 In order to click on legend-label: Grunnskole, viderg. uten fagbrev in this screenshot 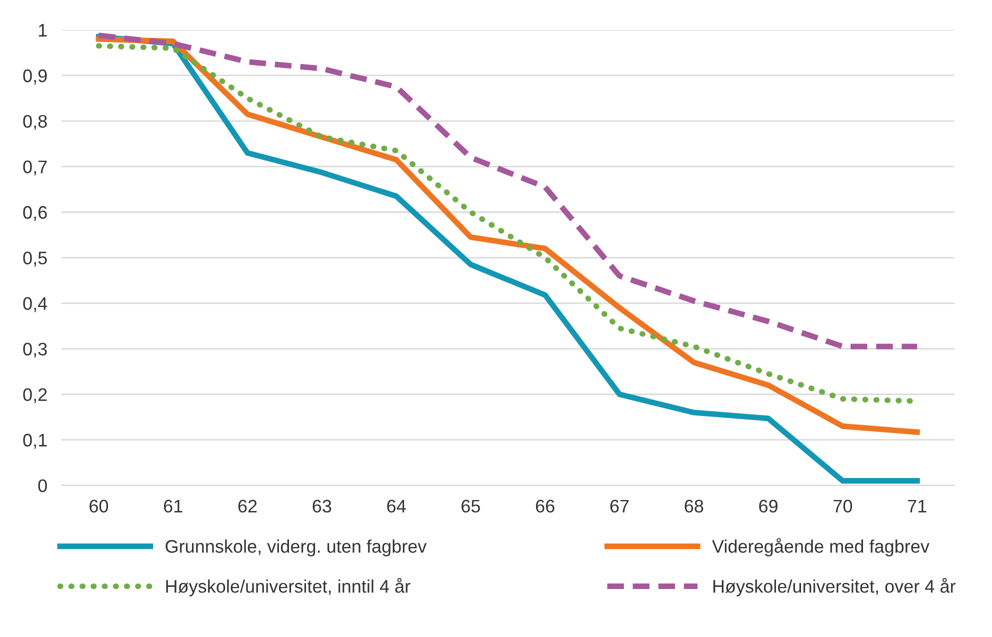, I will do `click(296, 548)`.